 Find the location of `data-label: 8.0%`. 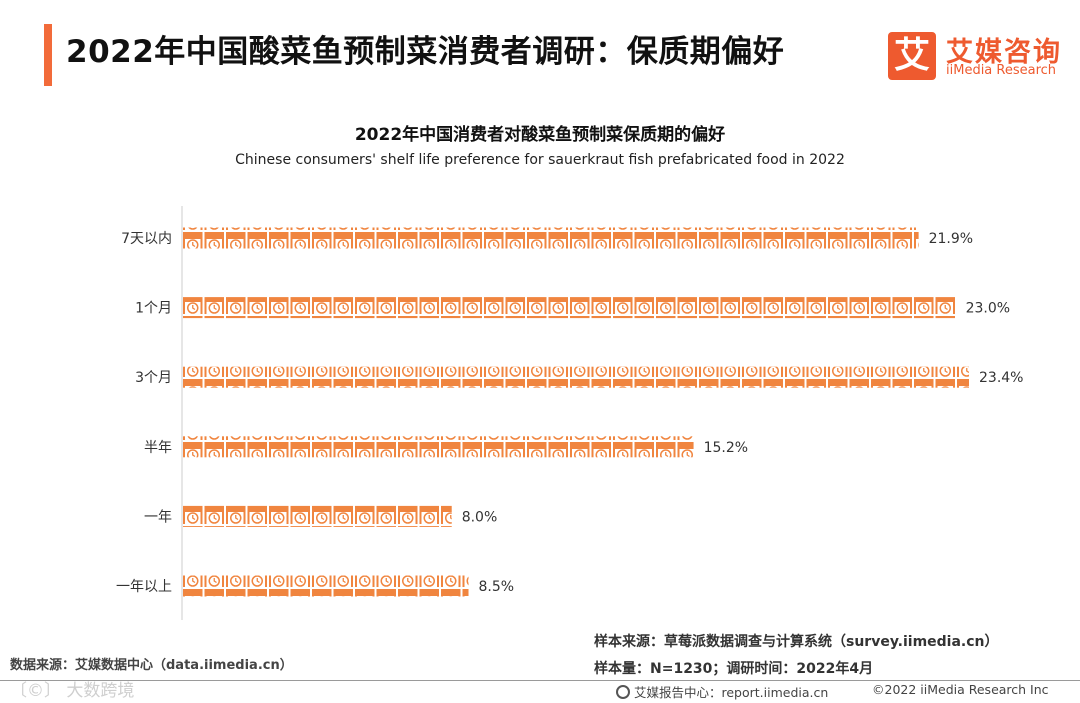

data-label: 8.0% is located at coordinates (480, 517).